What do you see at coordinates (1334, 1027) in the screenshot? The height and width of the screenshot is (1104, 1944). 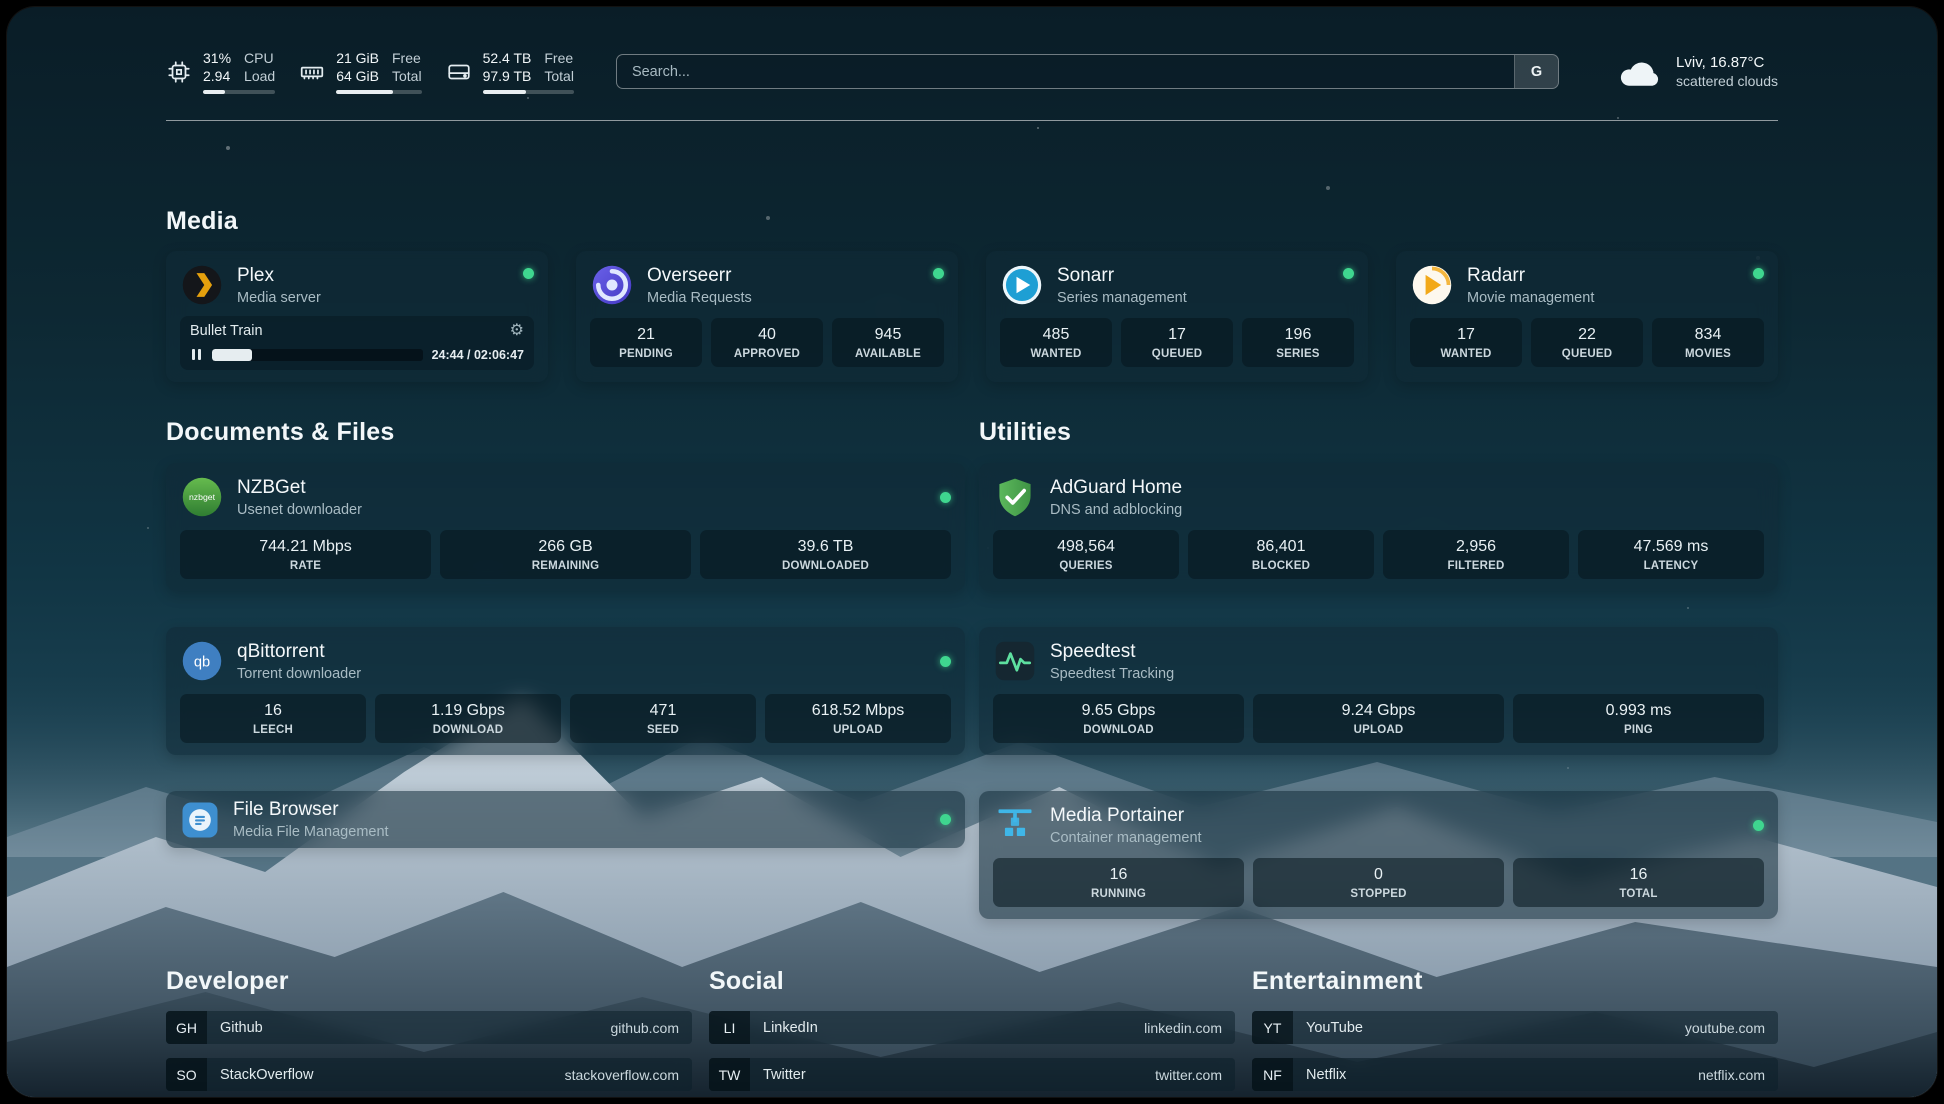 I see `bookmark-name: YouTube` at bounding box center [1334, 1027].